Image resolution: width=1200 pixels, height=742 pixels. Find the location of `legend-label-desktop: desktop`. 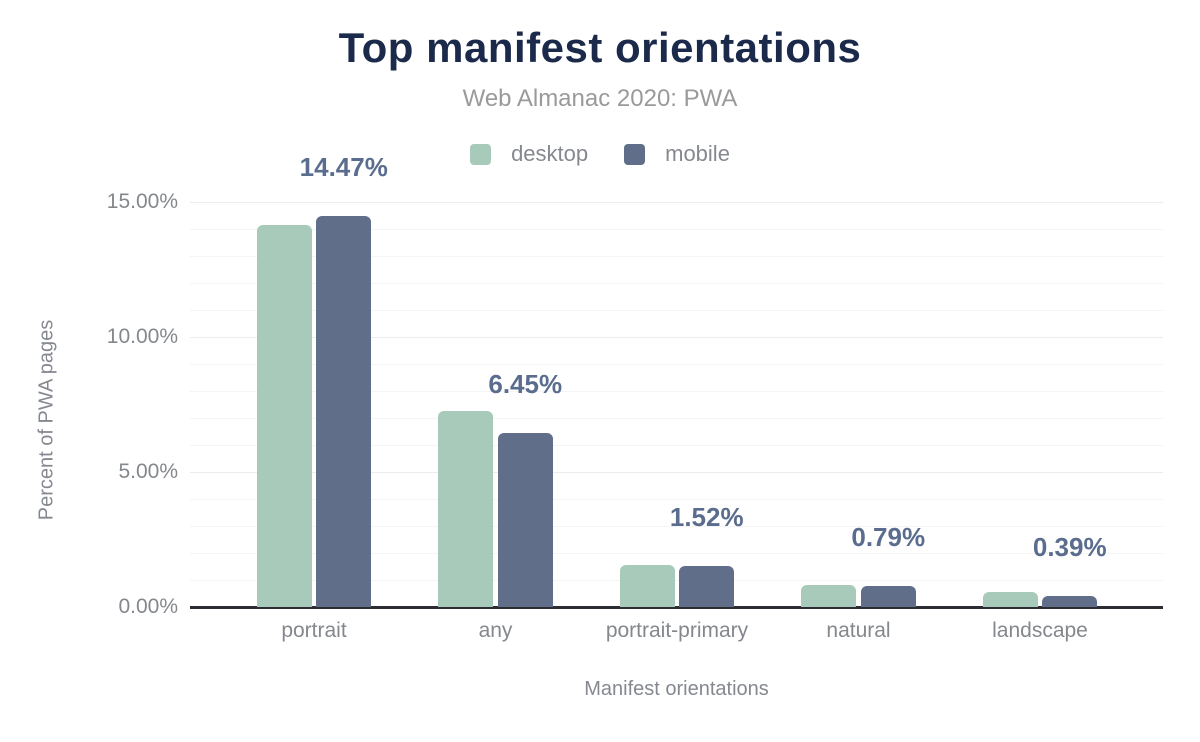

legend-label-desktop: desktop is located at coordinates (550, 153).